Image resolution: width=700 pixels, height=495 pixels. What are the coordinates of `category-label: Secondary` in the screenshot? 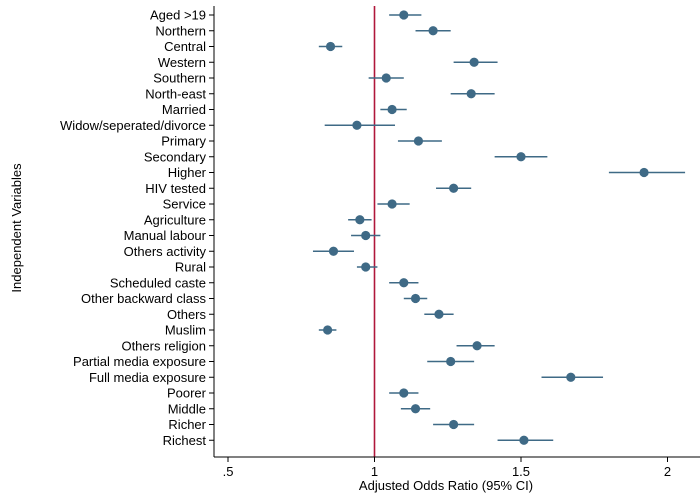 It's located at (175, 156).